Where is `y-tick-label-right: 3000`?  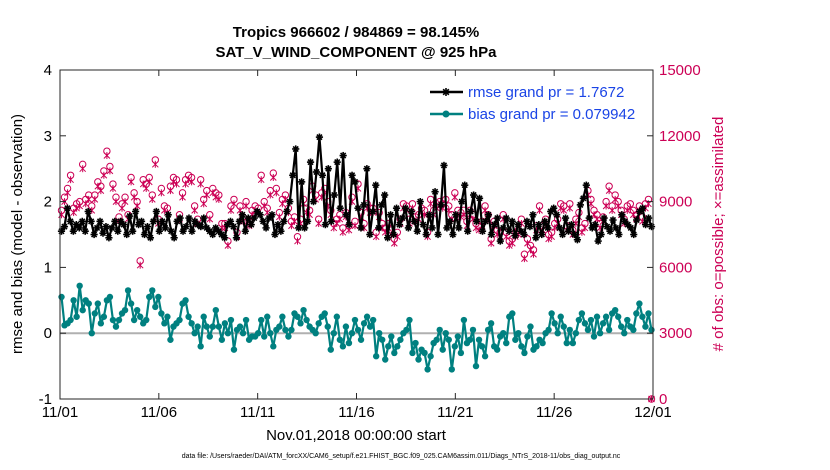 y-tick-label-right: 3000 is located at coordinates (675, 333).